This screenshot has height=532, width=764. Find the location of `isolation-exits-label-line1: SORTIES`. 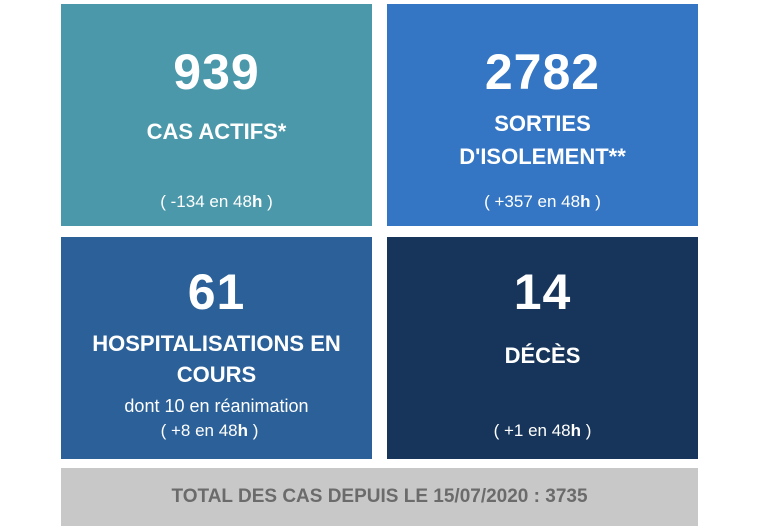

isolation-exits-label-line1: SORTIES is located at coordinates (542, 123).